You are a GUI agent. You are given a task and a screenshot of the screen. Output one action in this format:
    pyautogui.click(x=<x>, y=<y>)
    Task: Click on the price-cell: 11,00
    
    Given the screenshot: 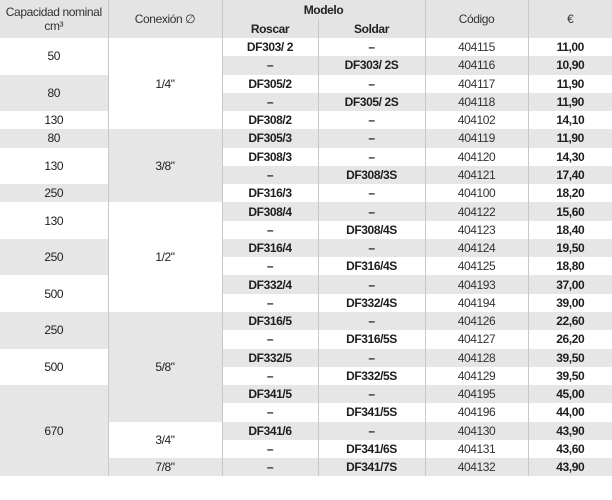 What is the action you would take?
    pyautogui.click(x=569, y=47)
    